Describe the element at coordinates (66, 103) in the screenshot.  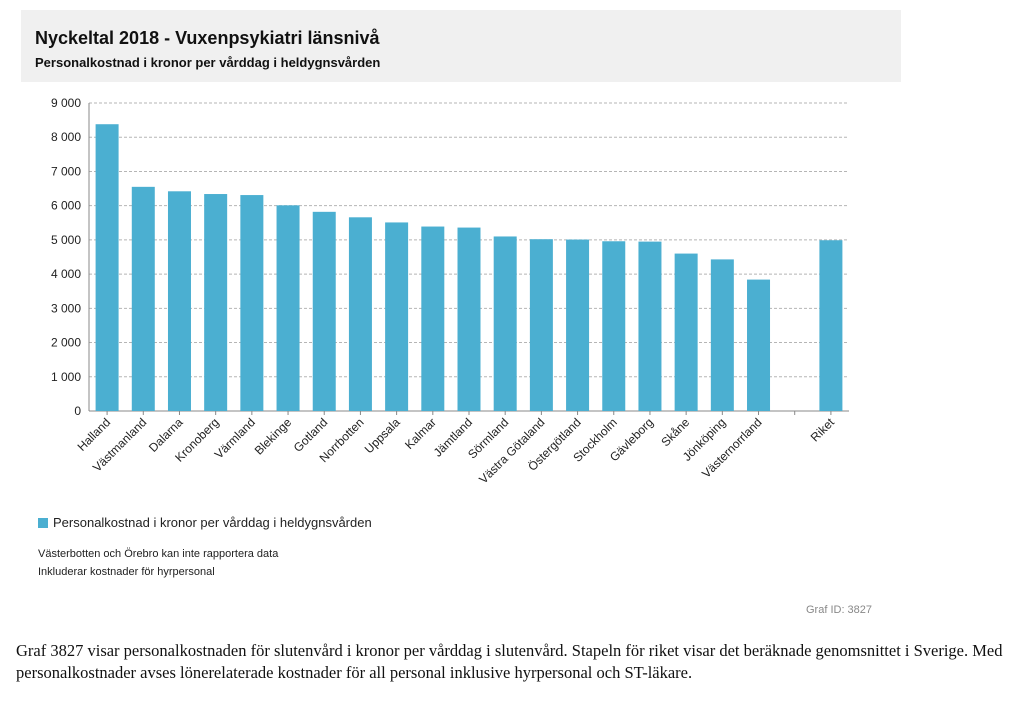
I see `y-tick-label: 9 000` at that location.